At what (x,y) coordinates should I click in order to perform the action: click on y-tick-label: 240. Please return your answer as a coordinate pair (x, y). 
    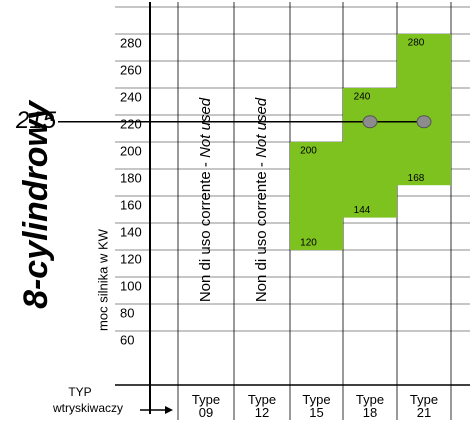
    Looking at the image, I should click on (131, 96).